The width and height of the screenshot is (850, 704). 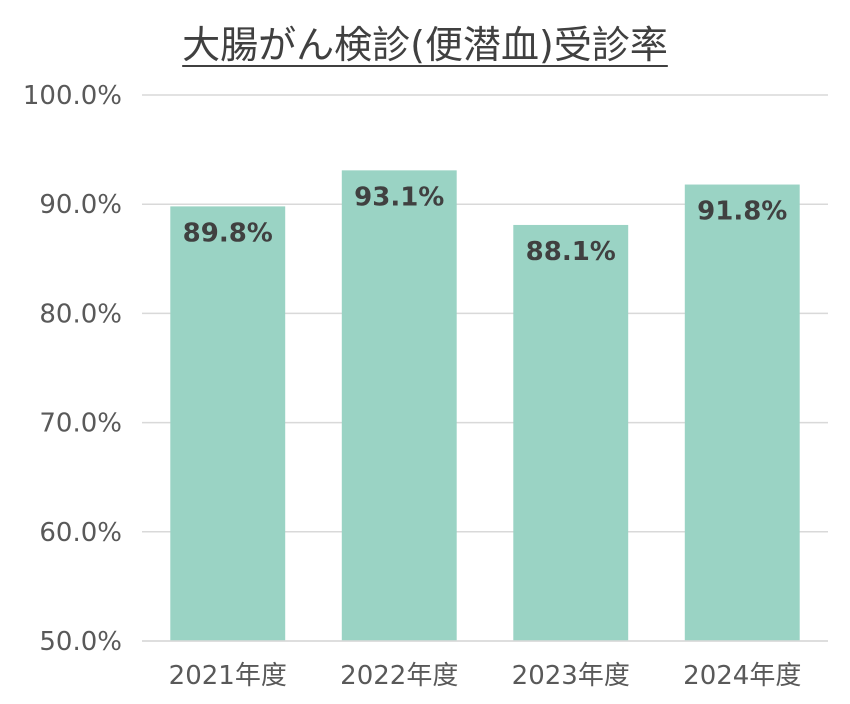 I want to click on y-tick-label: 90.0%, so click(x=80, y=205).